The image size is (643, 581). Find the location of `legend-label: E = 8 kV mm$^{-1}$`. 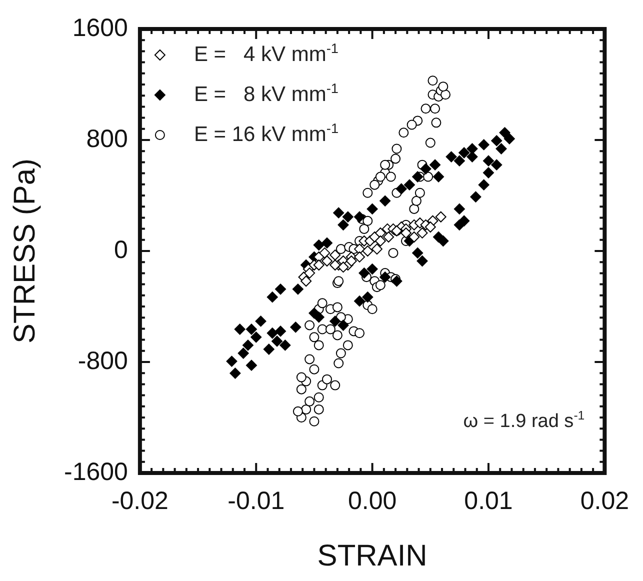

legend-label: E = 8 kV mm$^{-1}$ is located at coordinates (266, 94).